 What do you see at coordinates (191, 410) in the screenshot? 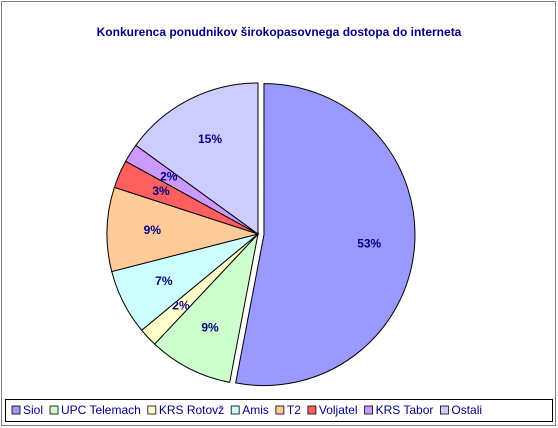
I see `legend-label: KRS Rotovž` at bounding box center [191, 410].